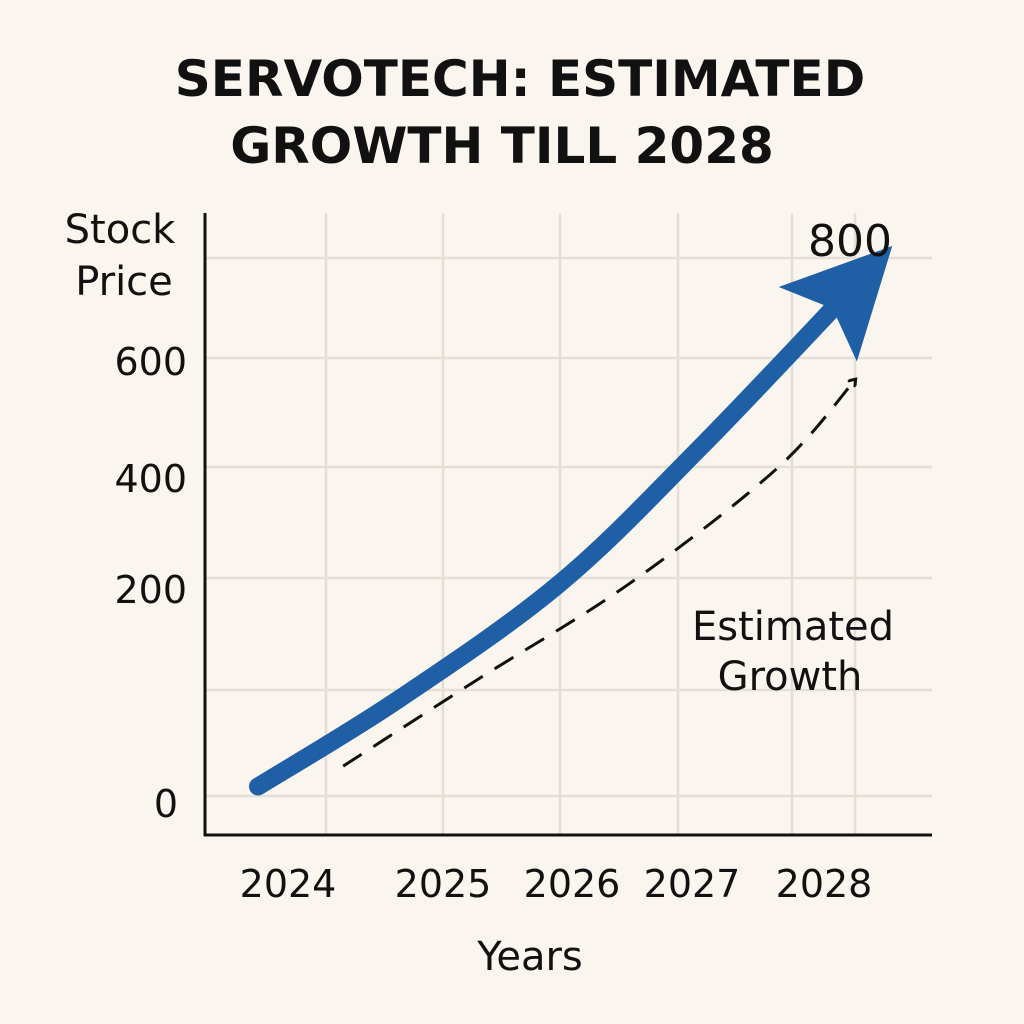  Describe the element at coordinates (121, 230) in the screenshot. I see `y-axis-label-line-1: Stock` at that location.